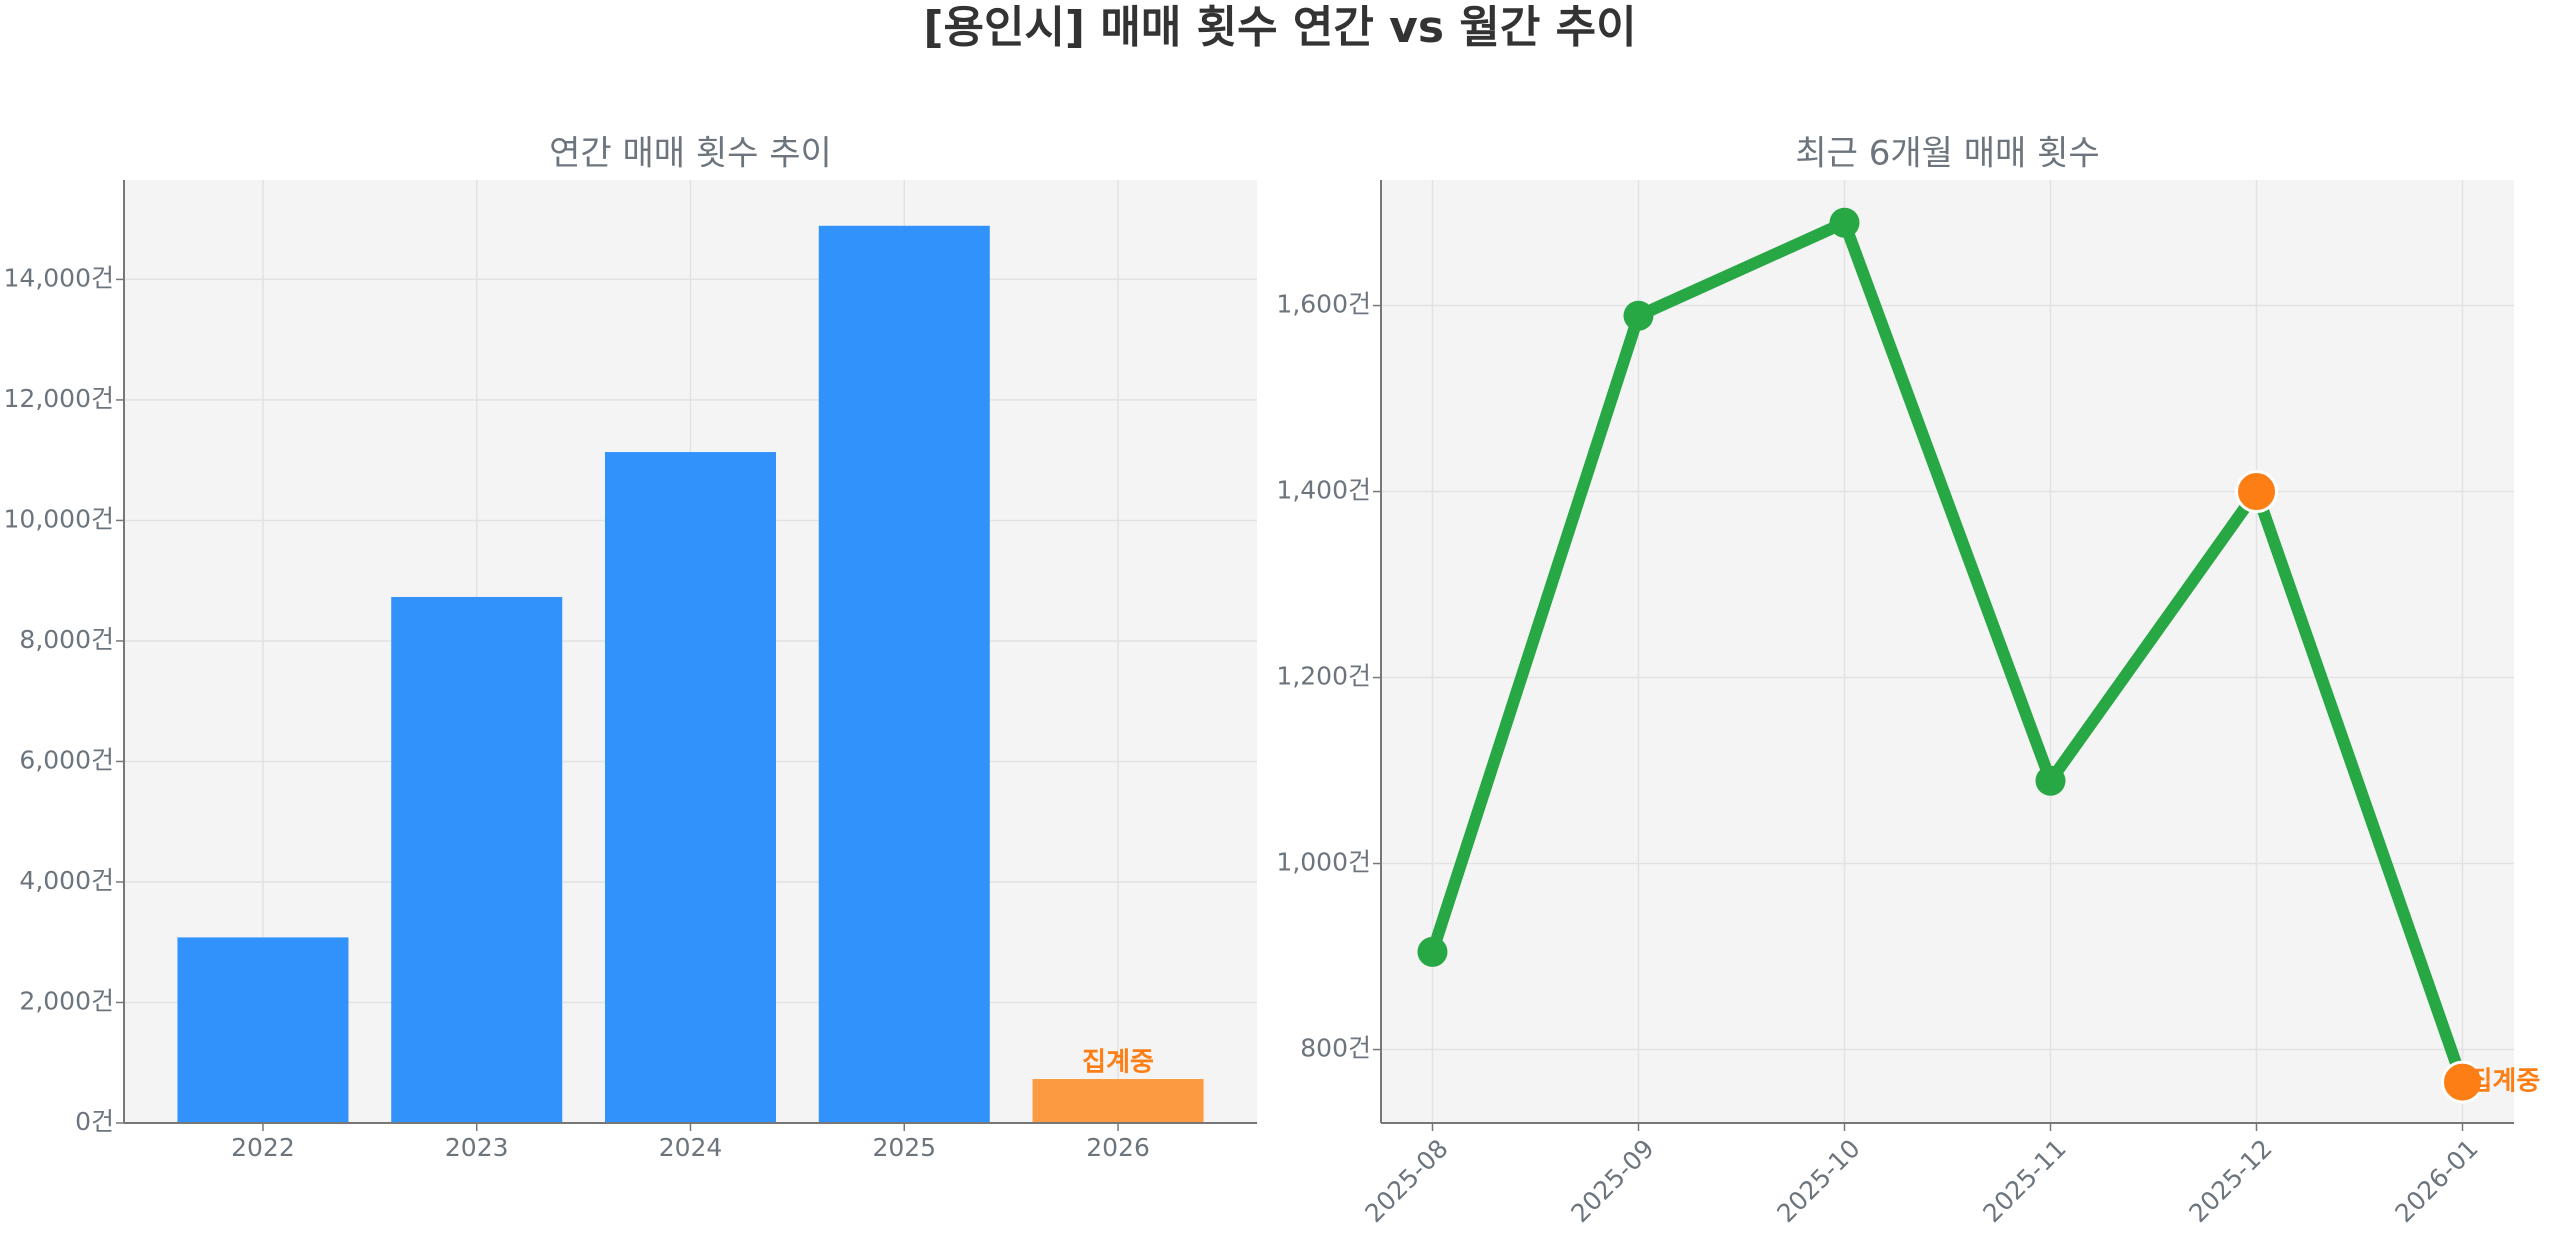 This screenshot has height=1234, width=2560. I want to click on figure-title: [용인시] 매매 횟수 연간 vs 월간 추이, so click(1279, 27).